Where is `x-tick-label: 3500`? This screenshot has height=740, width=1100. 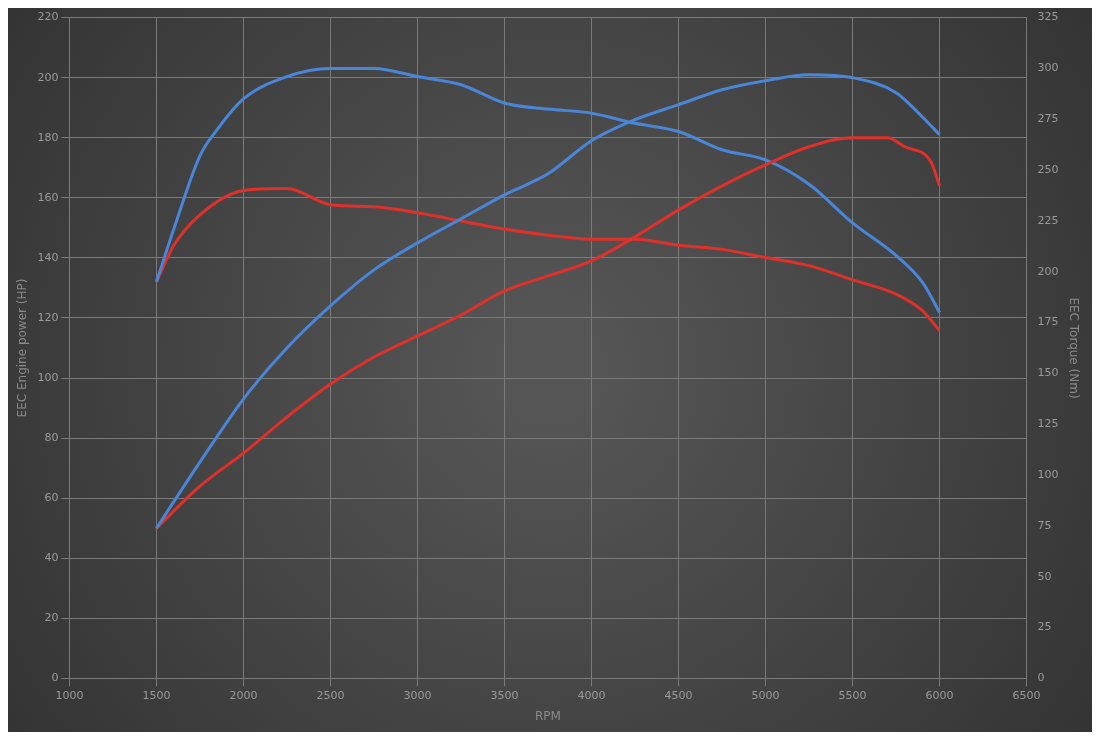 x-tick-label: 3500 is located at coordinates (504, 695).